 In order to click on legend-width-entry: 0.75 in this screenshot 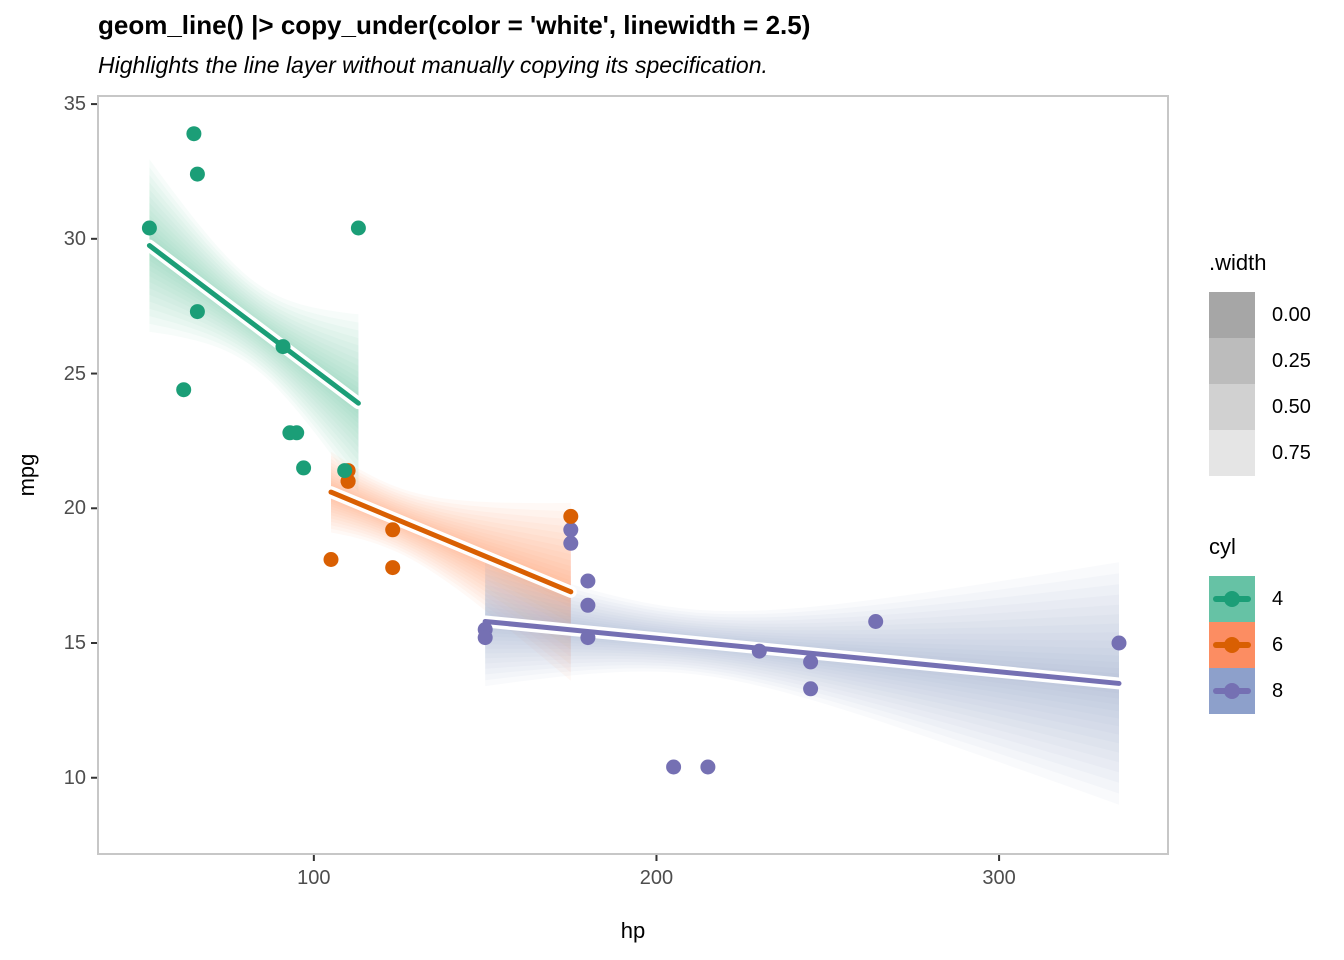, I will do `click(1260, 453)`.